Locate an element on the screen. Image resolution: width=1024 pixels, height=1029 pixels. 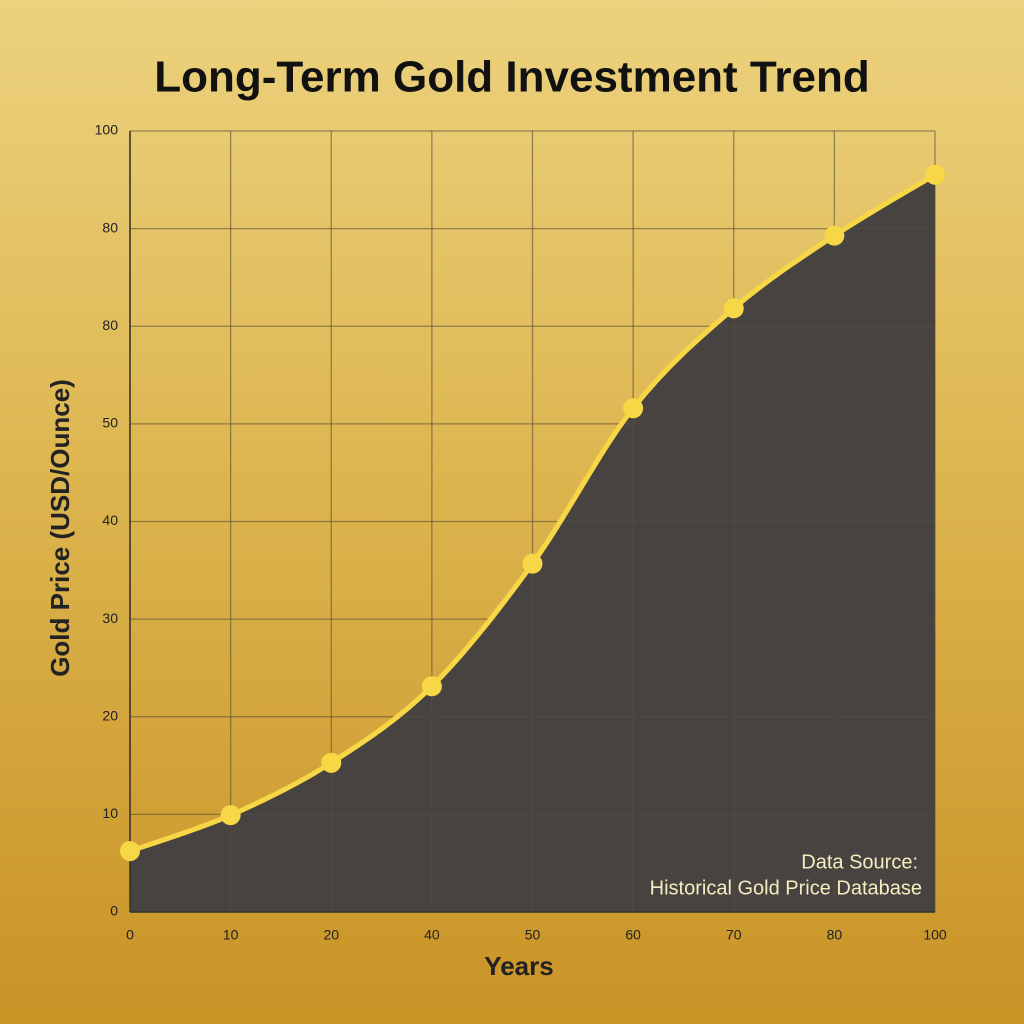
y-tick-label: 100 is located at coordinates (107, 130).